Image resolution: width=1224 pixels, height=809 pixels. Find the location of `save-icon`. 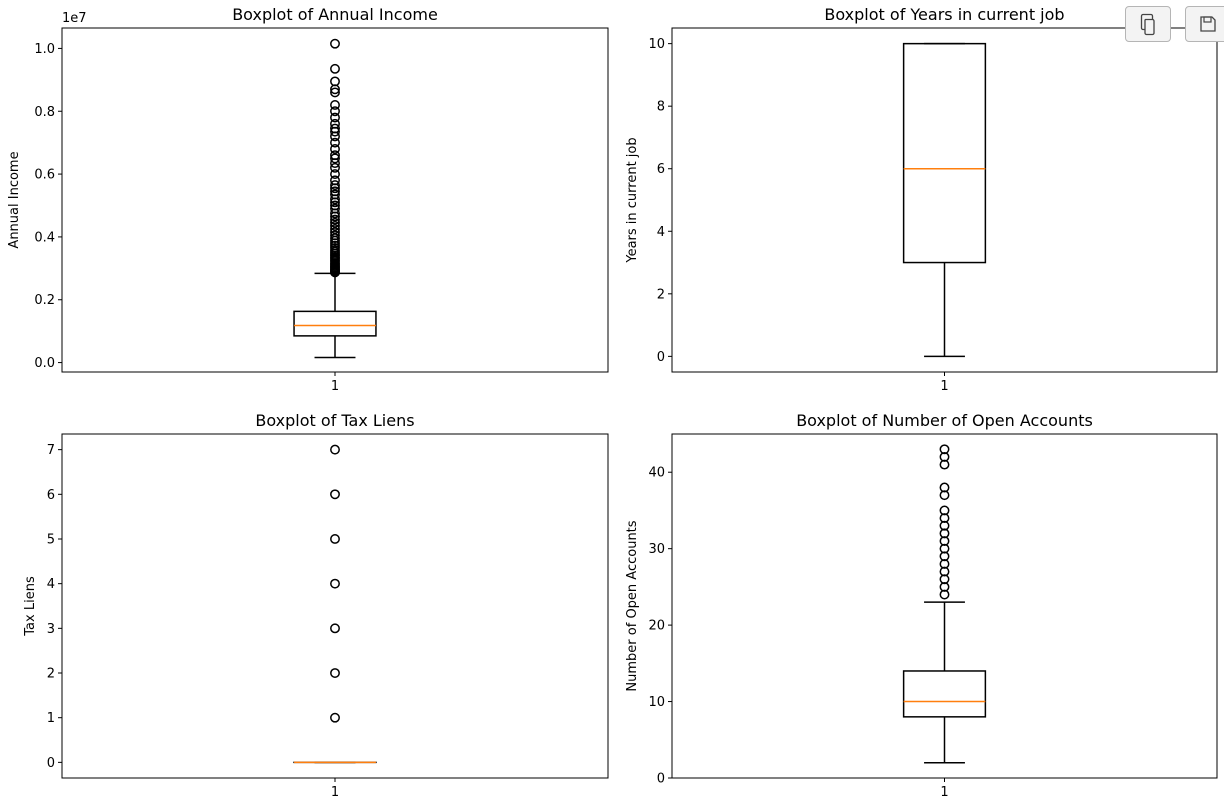

save-icon is located at coordinates (1208, 24).